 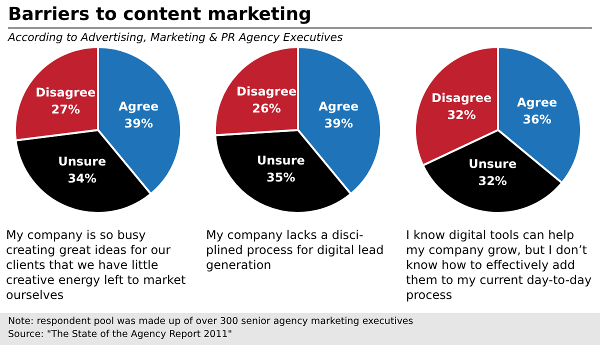 What do you see at coordinates (211, 321) in the screenshot?
I see `text: Note: respondent pool was made up of over 300 senior agency marketing executives` at bounding box center [211, 321].